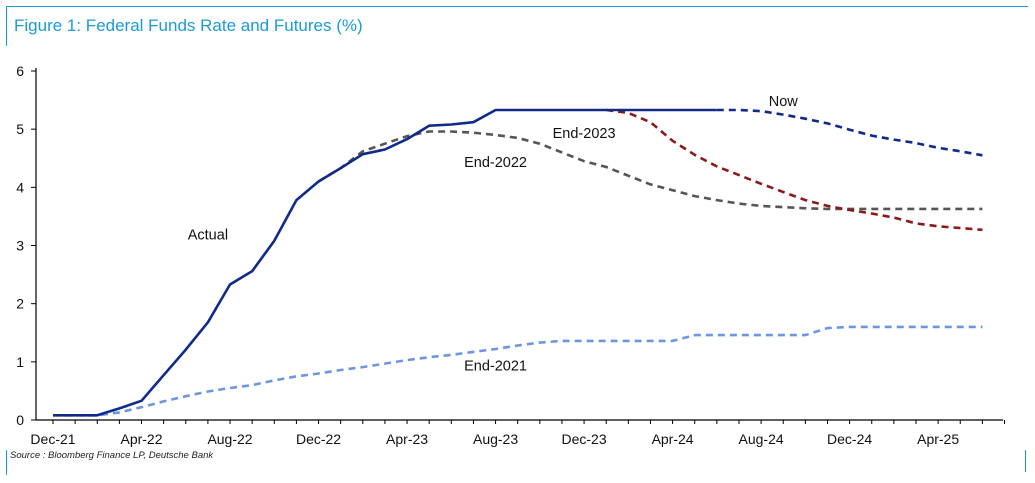 The image size is (1035, 483). What do you see at coordinates (20, 362) in the screenshot?
I see `y-tick-label: 1` at bounding box center [20, 362].